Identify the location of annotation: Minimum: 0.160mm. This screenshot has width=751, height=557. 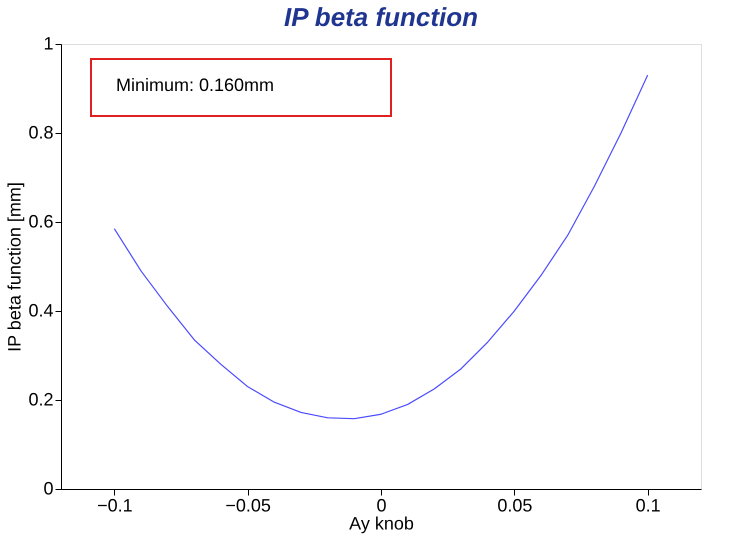
(195, 85).